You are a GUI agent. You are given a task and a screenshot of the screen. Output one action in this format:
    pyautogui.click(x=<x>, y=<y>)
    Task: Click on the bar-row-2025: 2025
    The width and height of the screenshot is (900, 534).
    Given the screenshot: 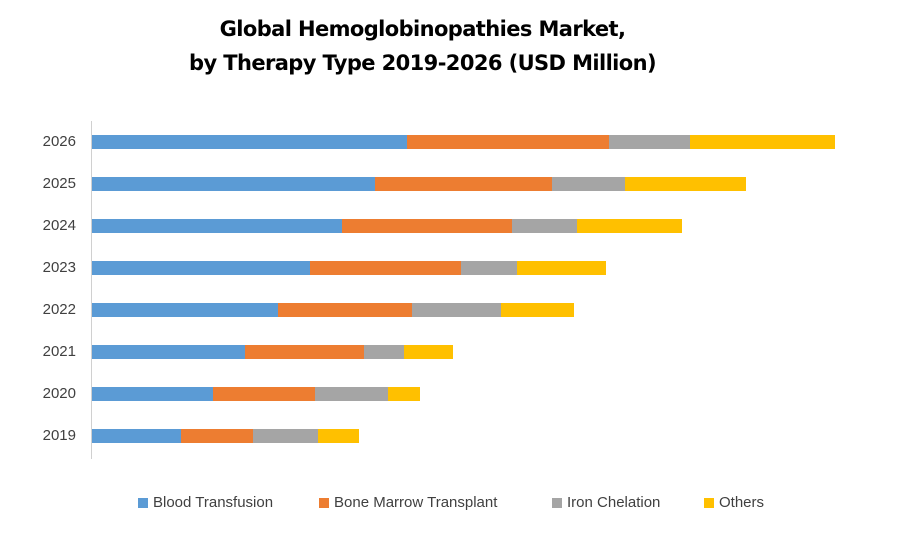 What is the action you would take?
    pyautogui.click(x=450, y=183)
    